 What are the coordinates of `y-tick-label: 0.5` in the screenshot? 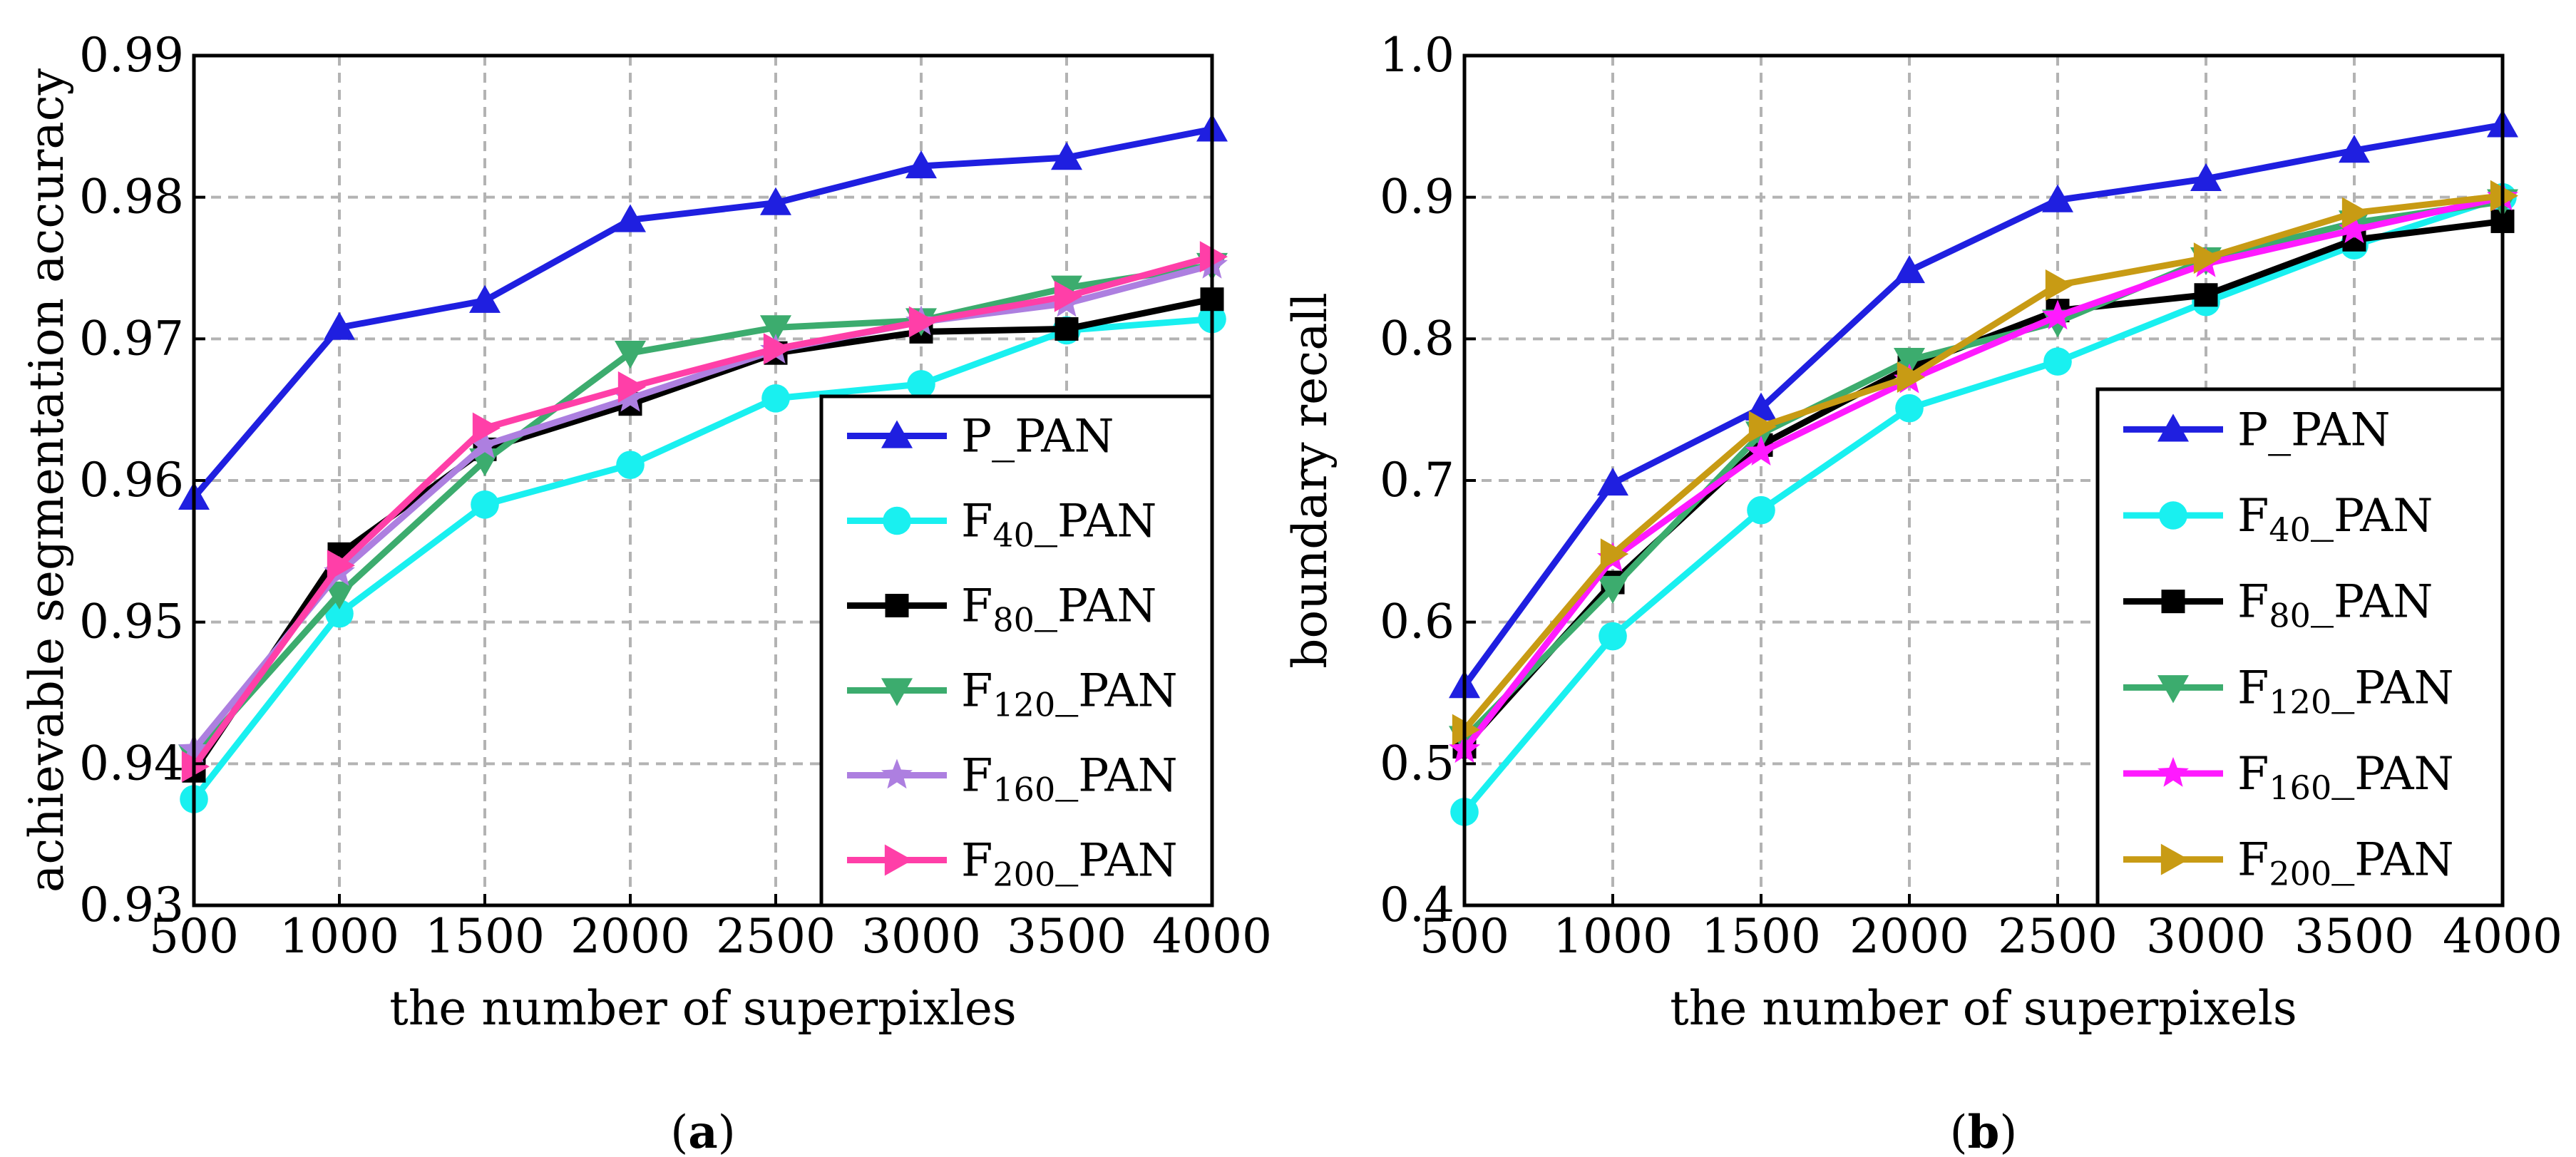 It's located at (1417, 764).